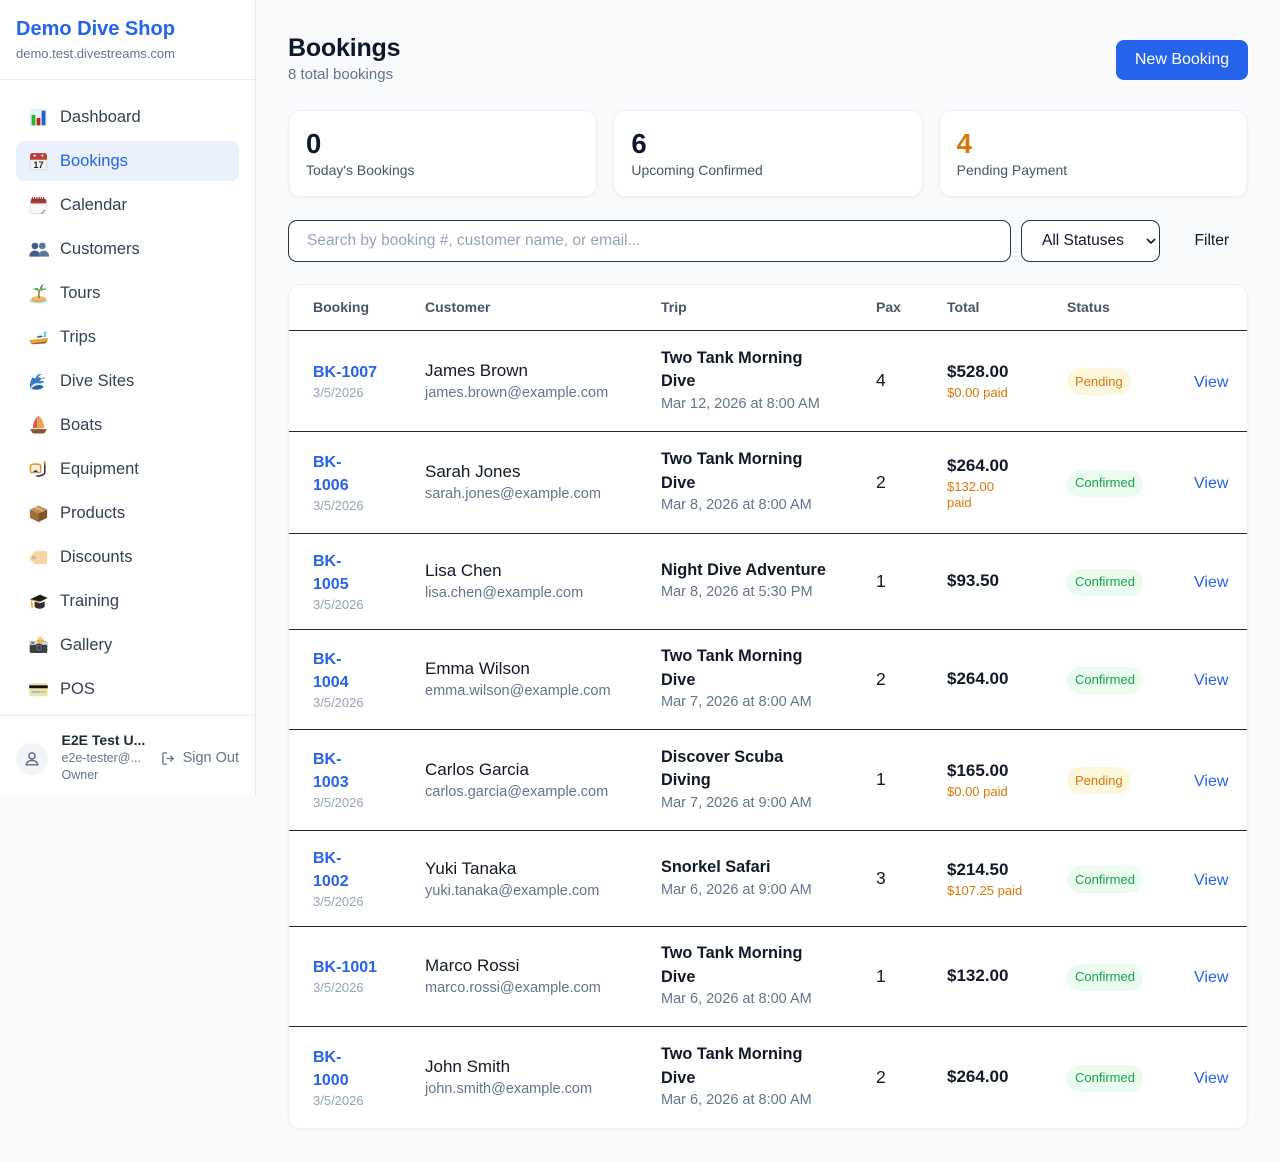  Describe the element at coordinates (38, 164) in the screenshot. I see `svg-text: 17` at that location.